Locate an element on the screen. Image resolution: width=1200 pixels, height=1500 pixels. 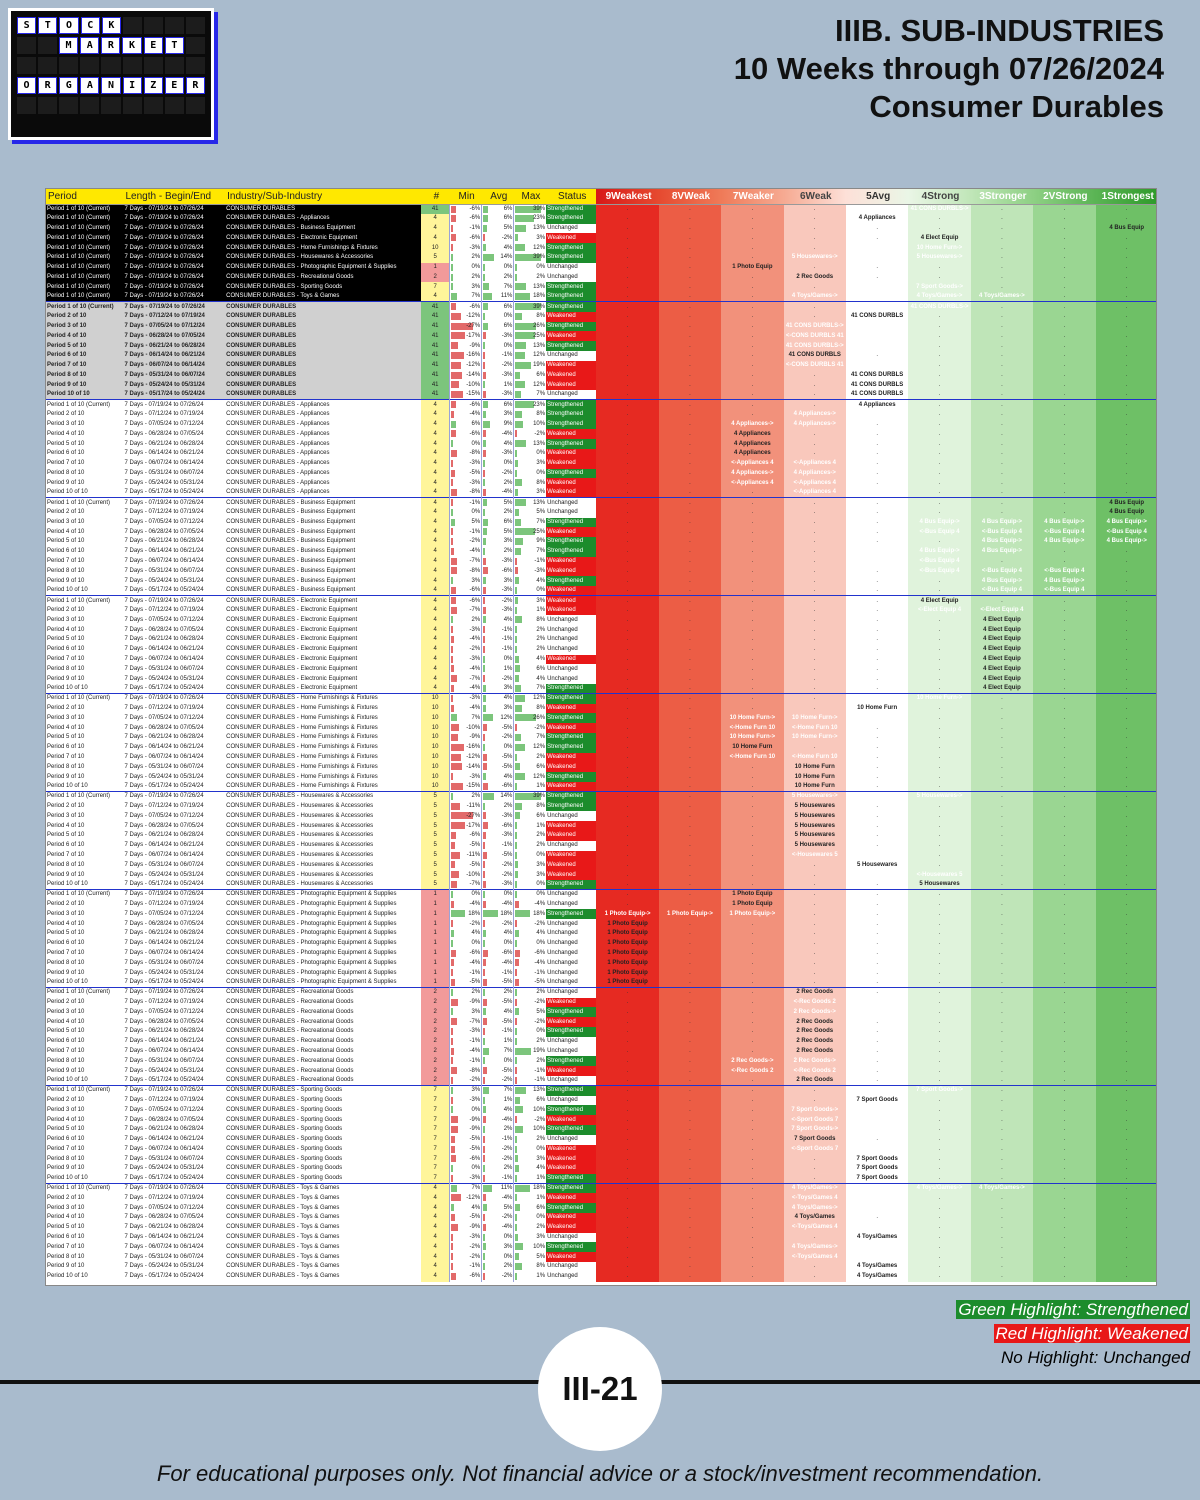
min-cell: -14% is located at coordinates (465, 375).